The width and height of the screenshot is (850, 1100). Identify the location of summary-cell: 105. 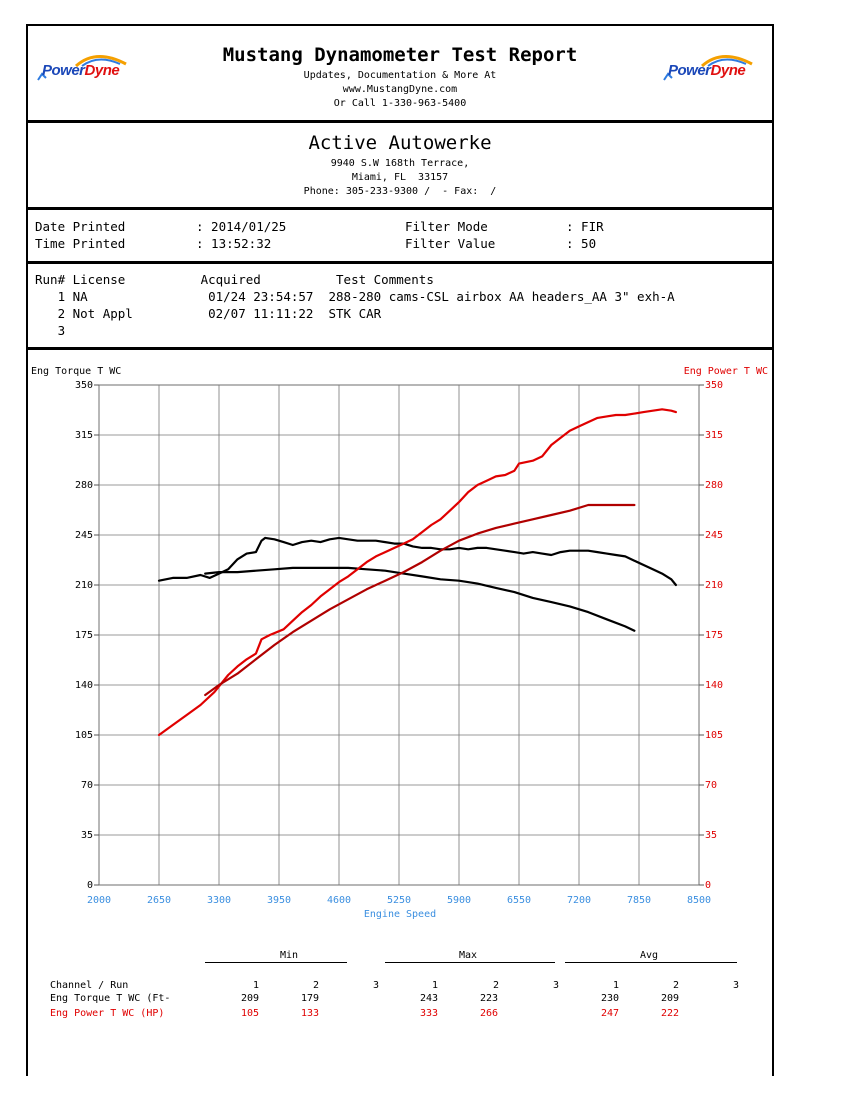
(250, 1013).